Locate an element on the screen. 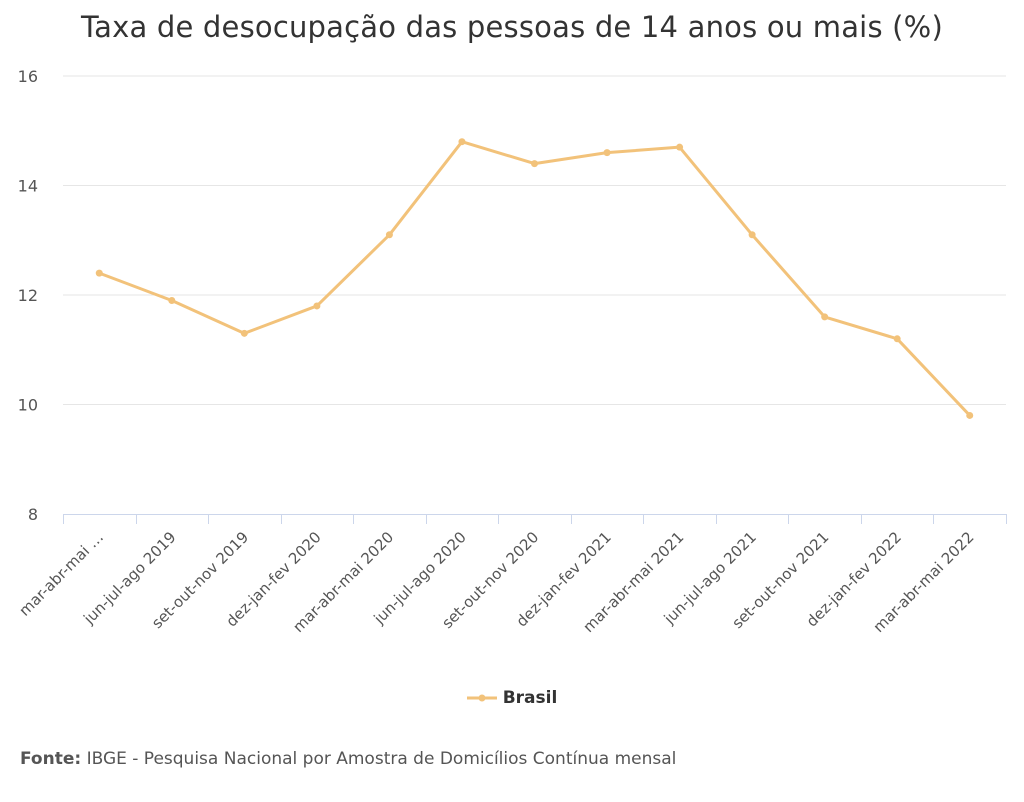  y-tick-label: 12 is located at coordinates (28, 295).